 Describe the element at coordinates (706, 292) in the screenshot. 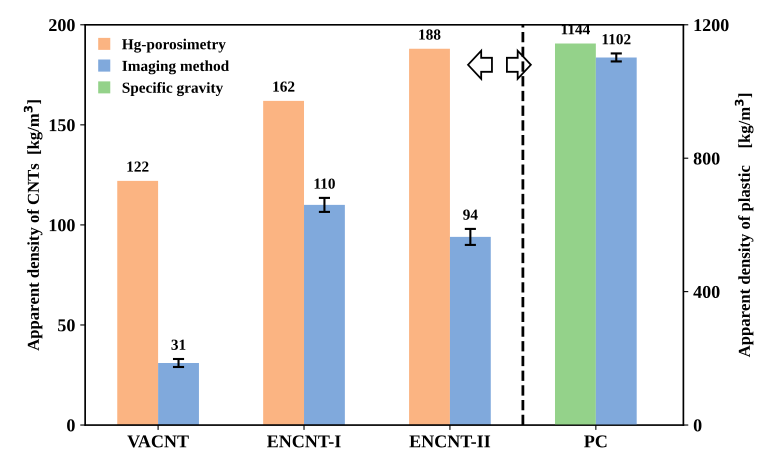

I see `y2-tick-label: 400` at that location.